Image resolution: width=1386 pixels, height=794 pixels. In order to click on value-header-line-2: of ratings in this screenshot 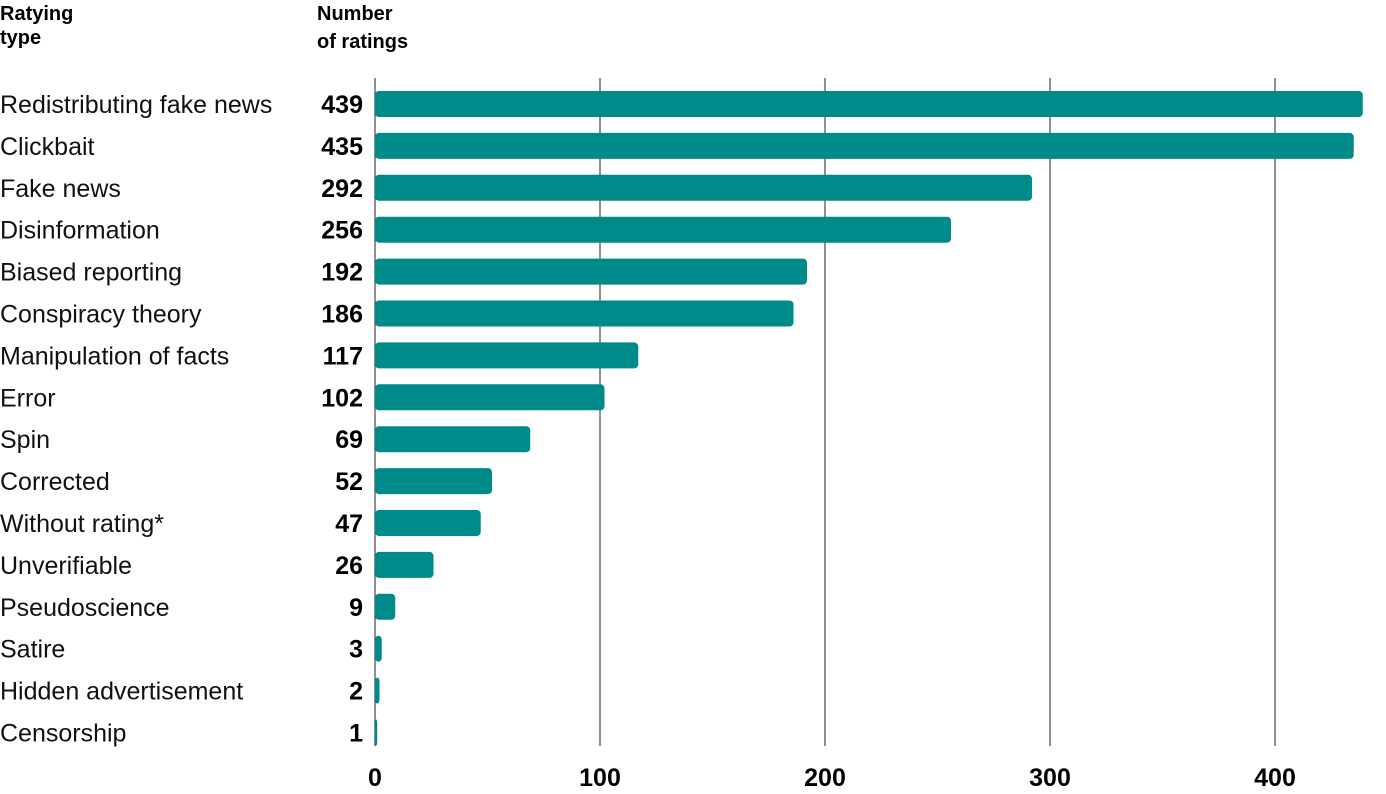, I will do `click(362, 42)`.